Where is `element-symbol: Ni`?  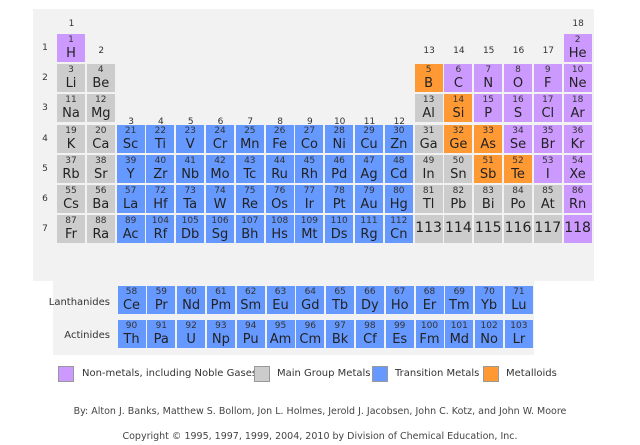 element-symbol: Ni is located at coordinates (339, 144).